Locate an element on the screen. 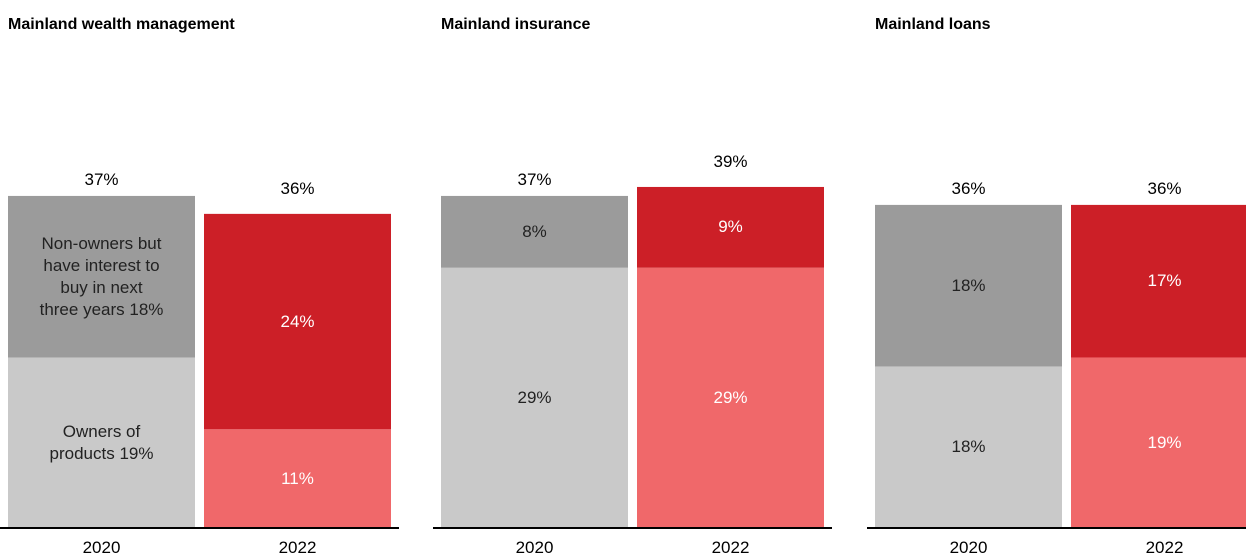 The image size is (1246, 555). value-label: 9% is located at coordinates (730, 227).